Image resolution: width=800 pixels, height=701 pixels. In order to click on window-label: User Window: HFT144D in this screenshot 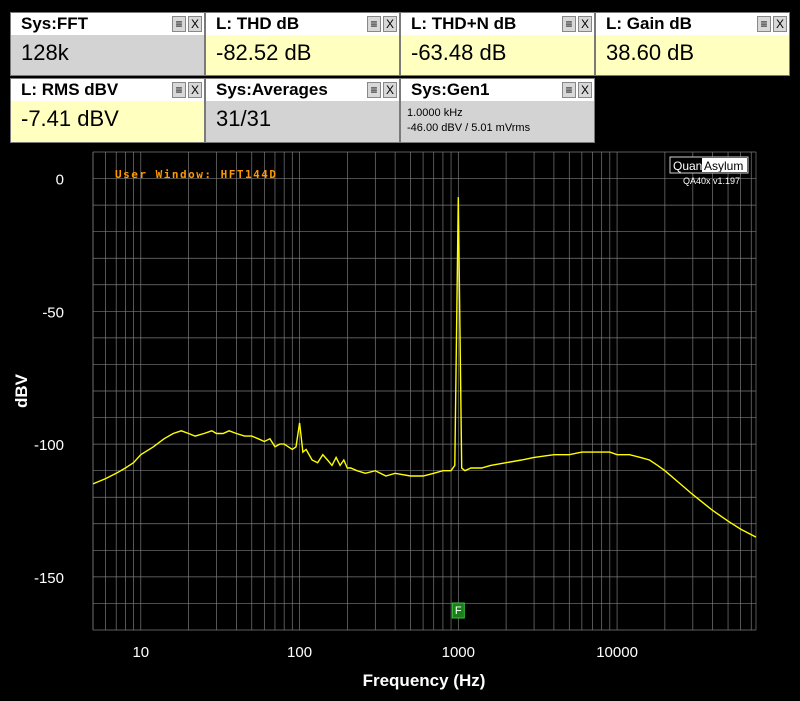, I will do `click(196, 174)`.